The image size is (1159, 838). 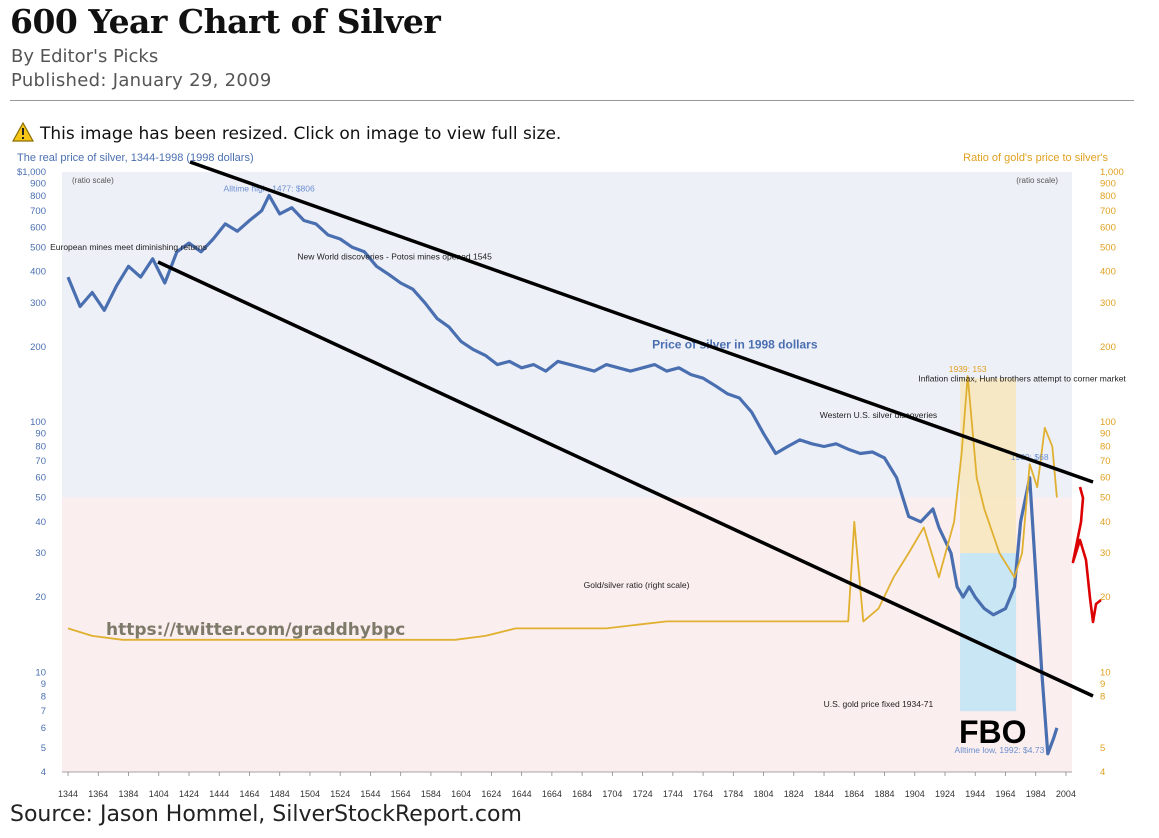 I want to click on y-left-tick-label: 10, so click(x=40, y=672).